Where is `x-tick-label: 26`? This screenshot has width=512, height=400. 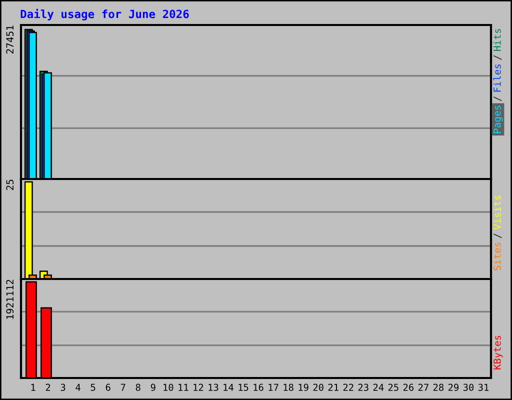
x-tick-label: 26 is located at coordinates (408, 387).